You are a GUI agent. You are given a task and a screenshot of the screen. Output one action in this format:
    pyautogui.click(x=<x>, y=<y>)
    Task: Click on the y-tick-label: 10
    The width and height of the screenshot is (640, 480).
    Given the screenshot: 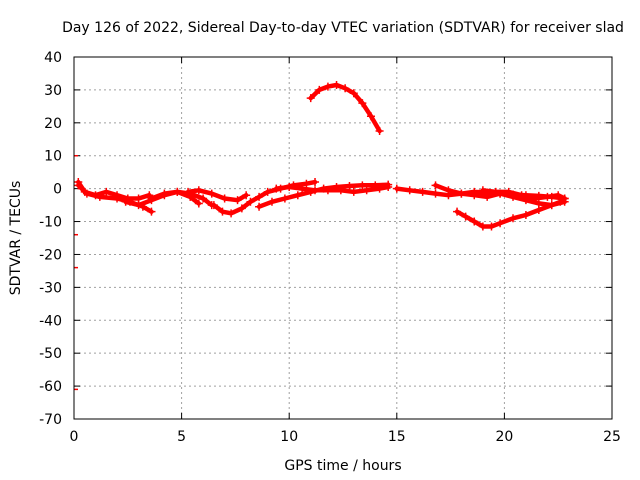 What is the action you would take?
    pyautogui.click(x=53, y=157)
    